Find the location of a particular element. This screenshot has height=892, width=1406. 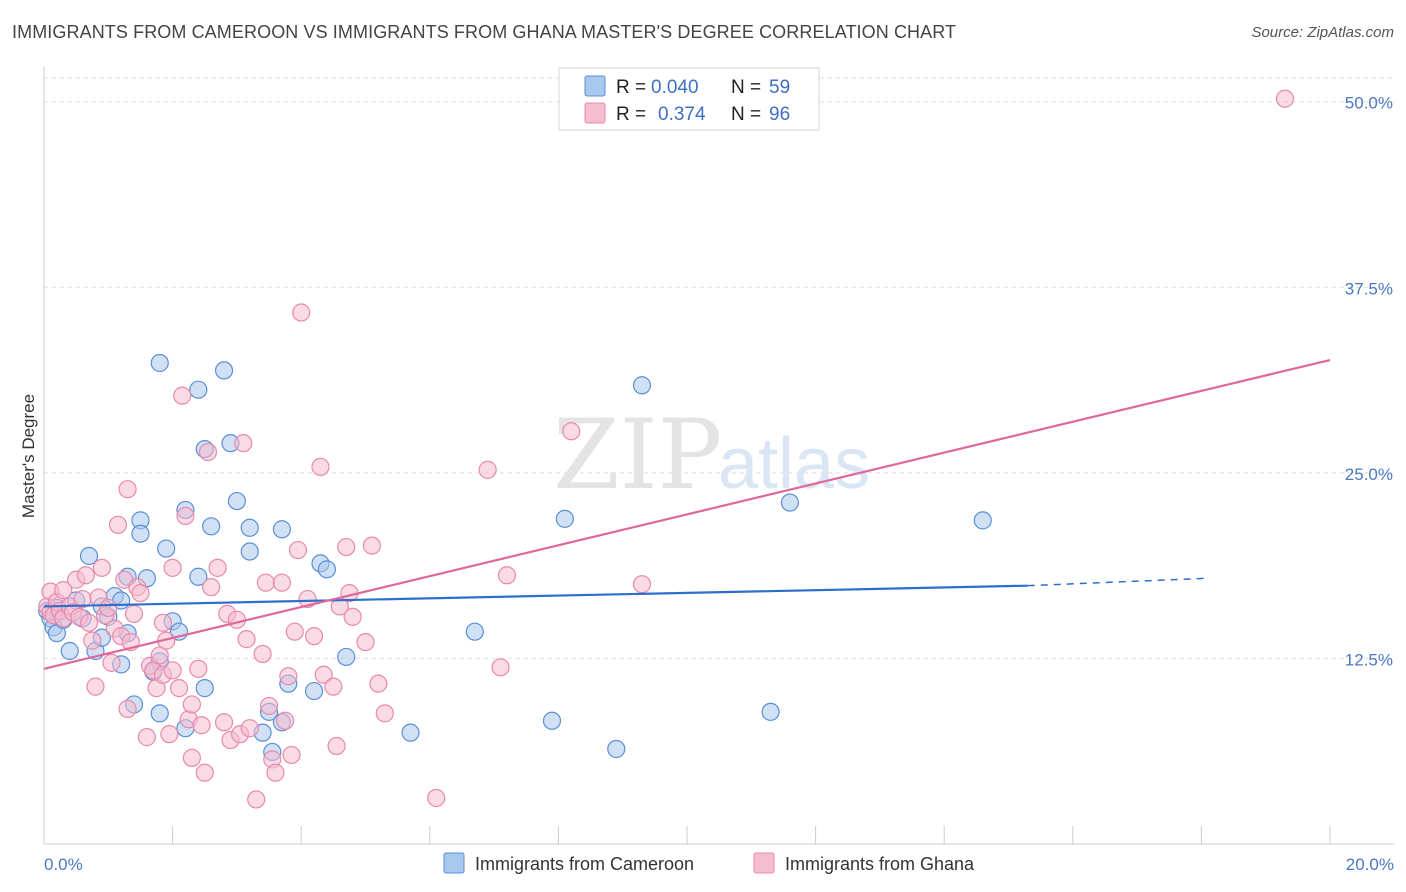

top-legend: R = 0.040 N = 59 R = 0.374 N = 96 is located at coordinates (689, 99).